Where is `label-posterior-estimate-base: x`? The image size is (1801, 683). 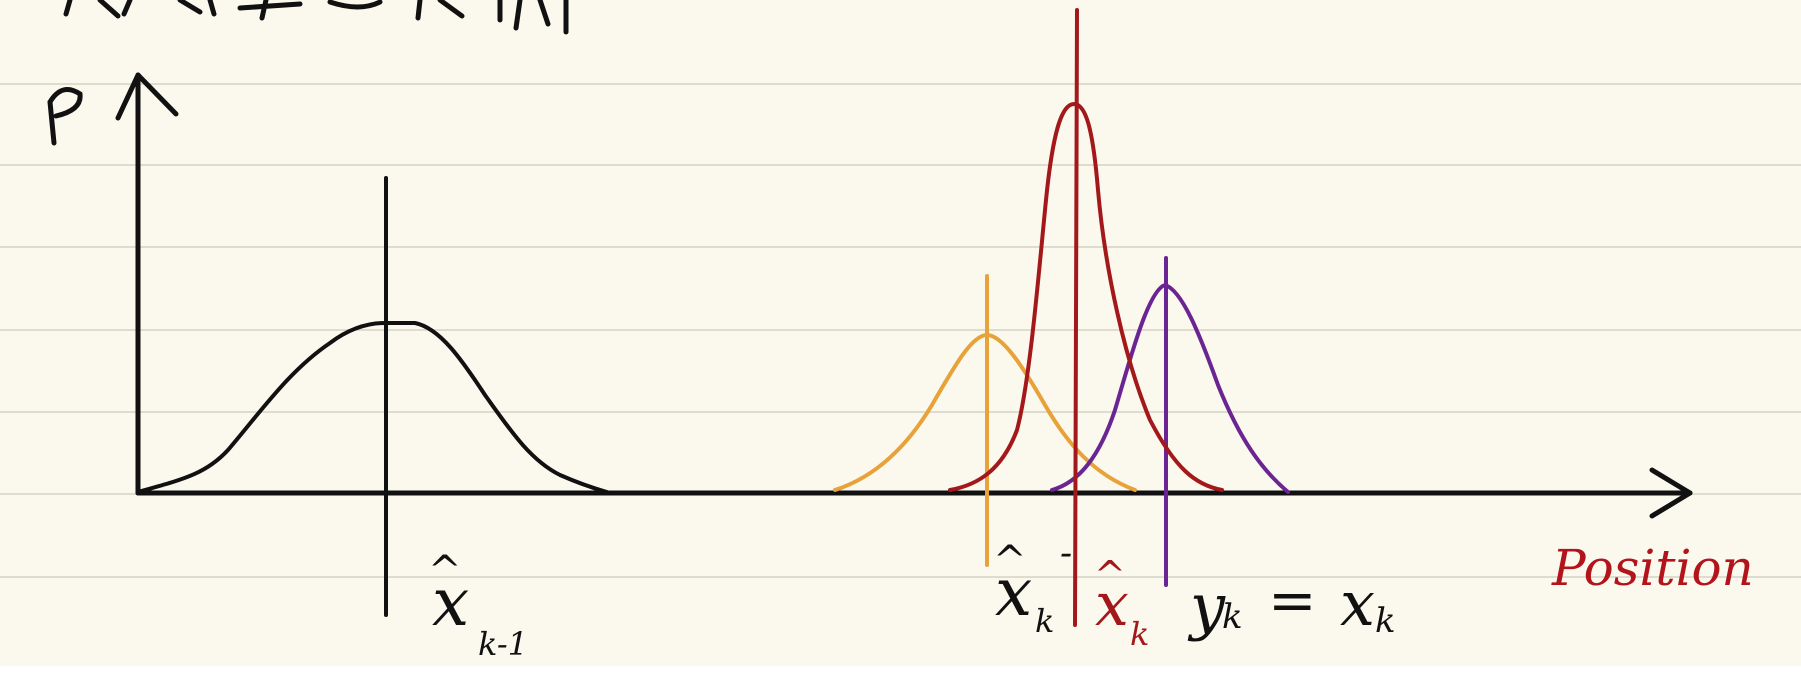 label-posterior-estimate-base: x is located at coordinates (1112, 605).